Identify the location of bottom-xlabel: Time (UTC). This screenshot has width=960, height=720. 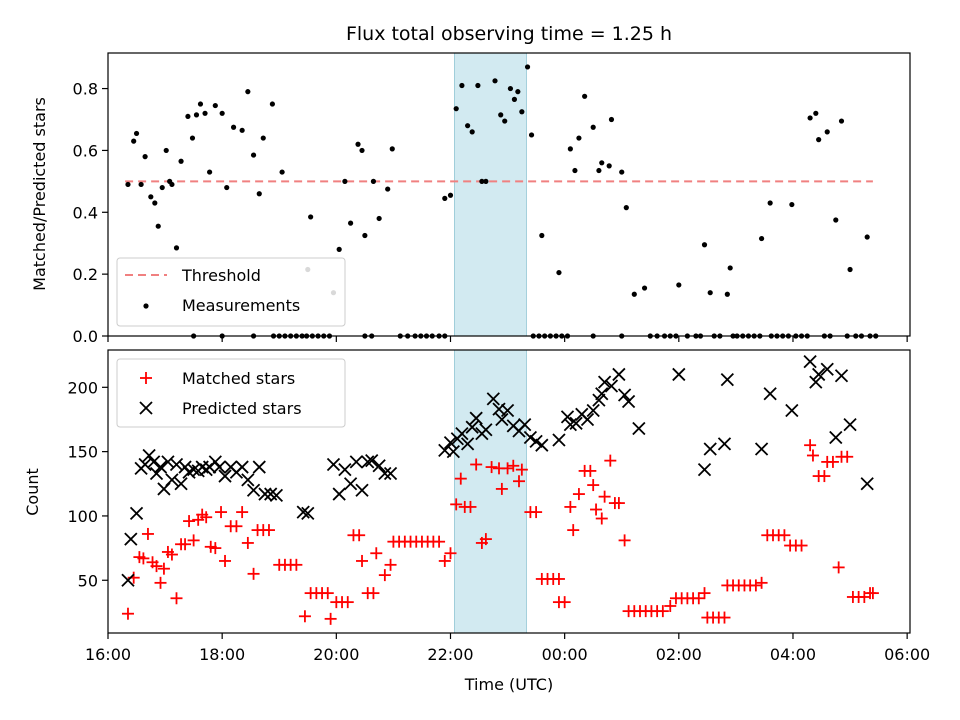
(508, 684).